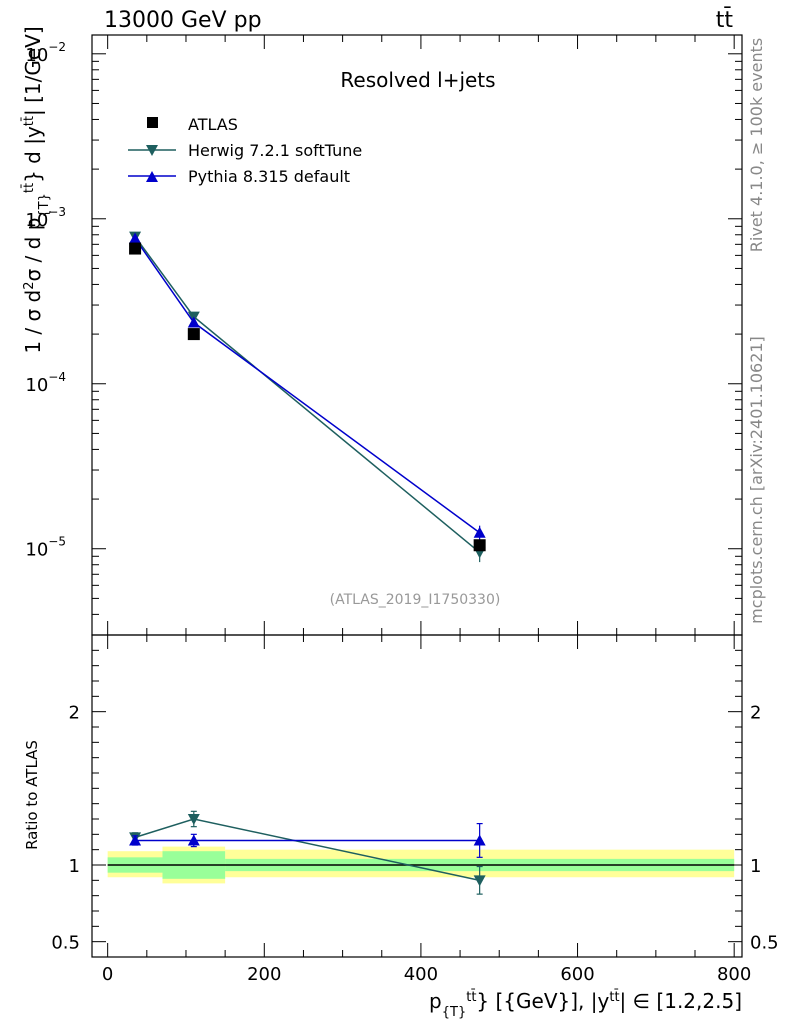 The image size is (786, 1024). Describe the element at coordinates (415, 600) in the screenshot. I see `analysis-watermark: (ATLAS_2019_I1750330)` at that location.